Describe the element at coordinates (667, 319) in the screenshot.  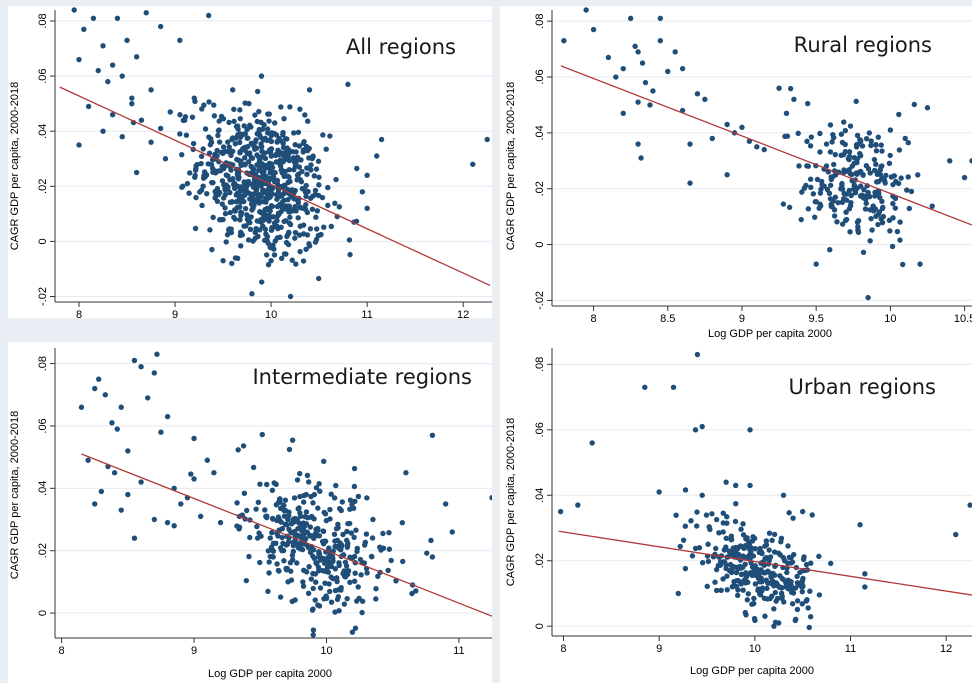
I see `x-tick-label: 8.5` at that location.